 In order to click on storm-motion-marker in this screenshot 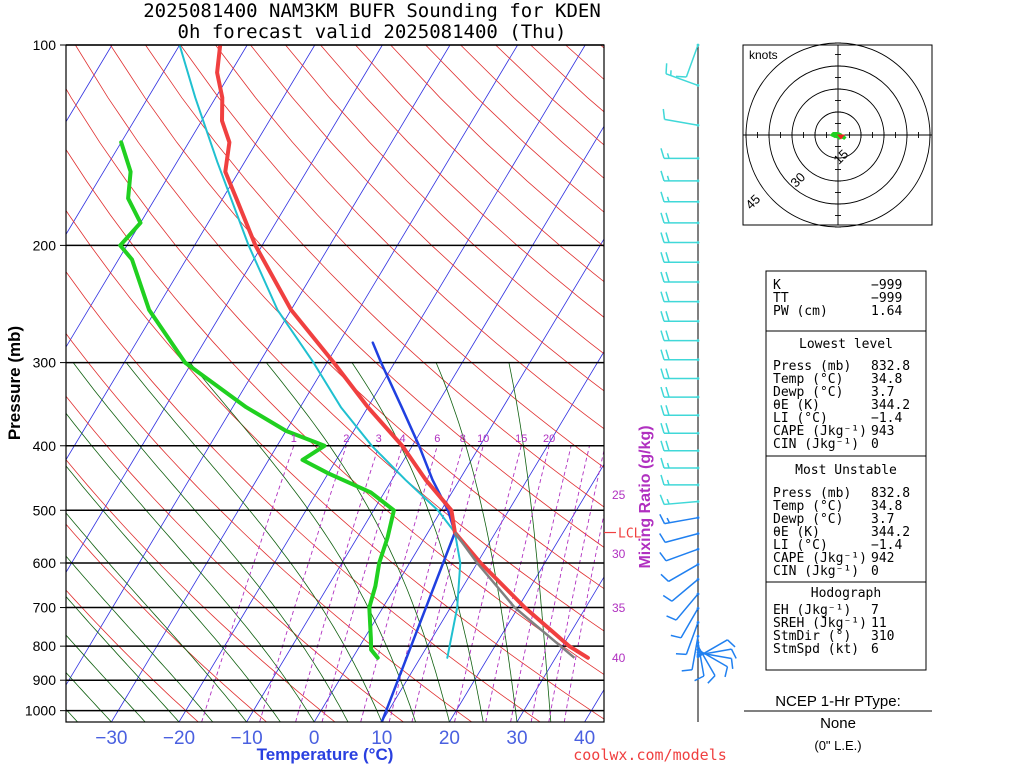, I will do `click(841, 137)`.